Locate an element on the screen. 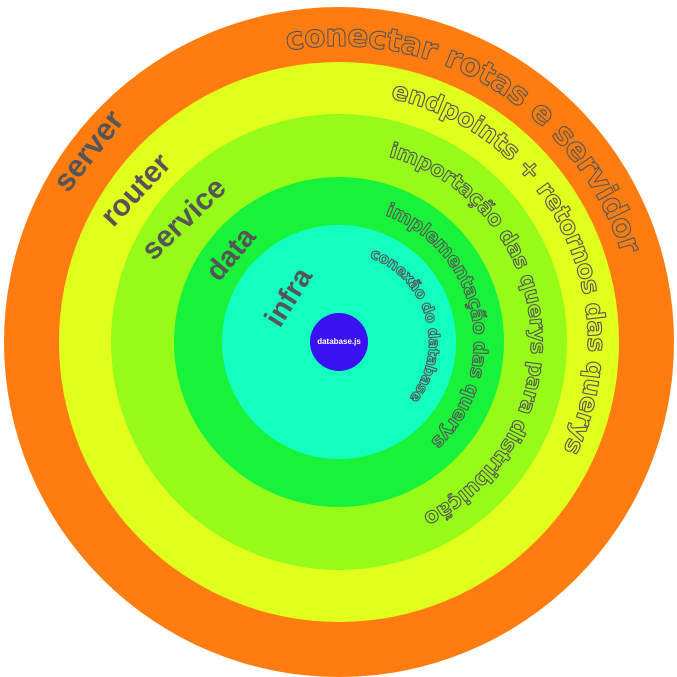 Image resolution: width=677 pixels, height=677 pixels. core-circle is located at coordinates (339, 342).